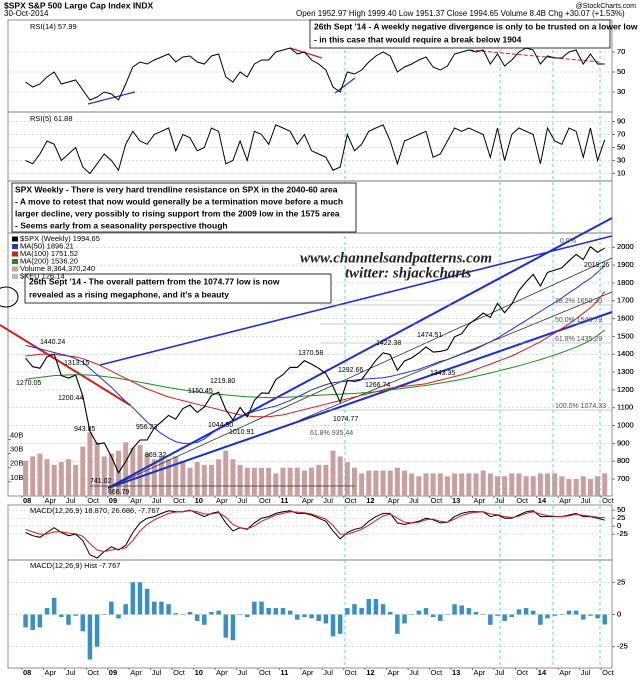  Describe the element at coordinates (16, 434) in the screenshot. I see `y-tick-label: 40B` at that location.